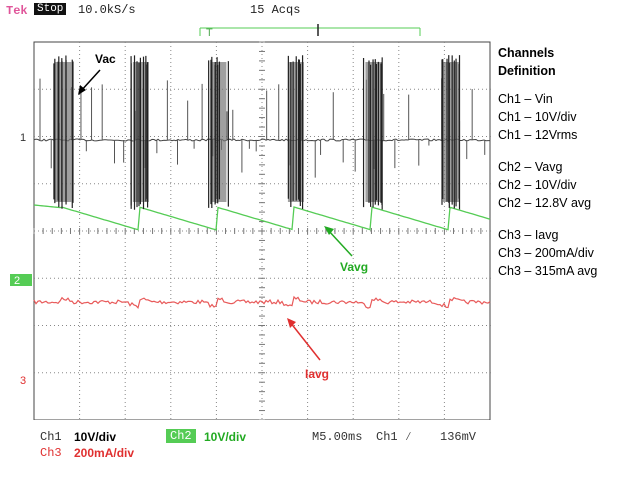 Image resolution: width=630 pixels, height=481 pixels. Describe the element at coordinates (95, 437) in the screenshot. I see `ch1-scale: 10V/div` at that location.